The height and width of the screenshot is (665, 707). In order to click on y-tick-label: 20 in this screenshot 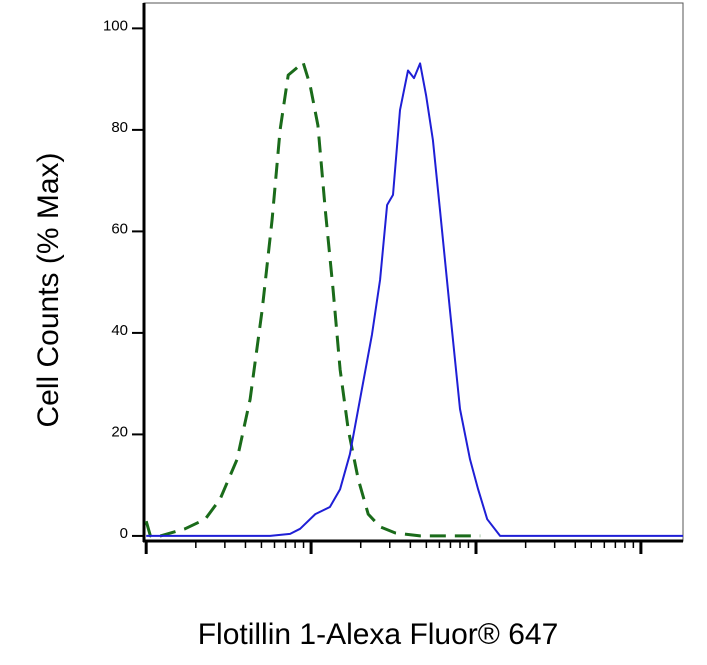, I will do `click(119, 431)`.